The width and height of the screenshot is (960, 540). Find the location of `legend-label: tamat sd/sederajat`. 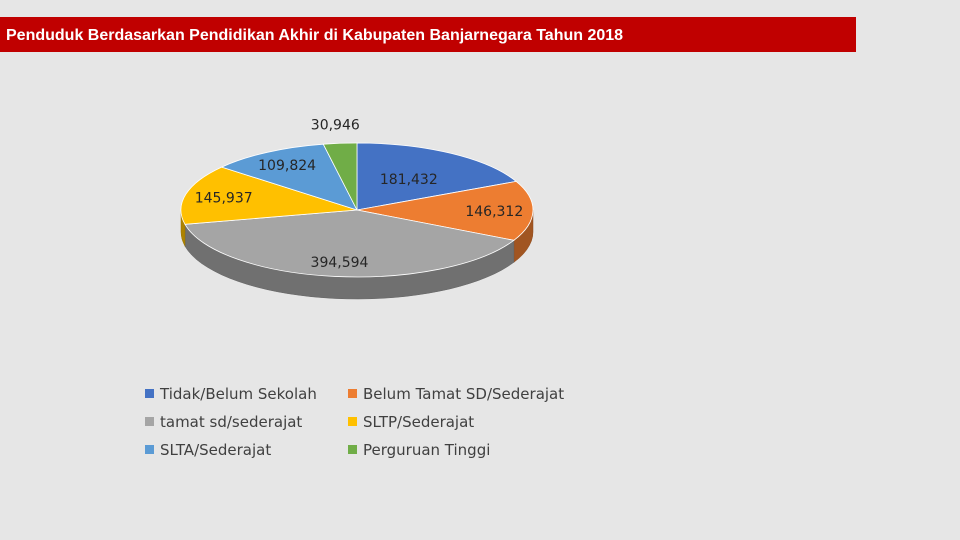

legend-label: tamat sd/sederajat is located at coordinates (231, 421).